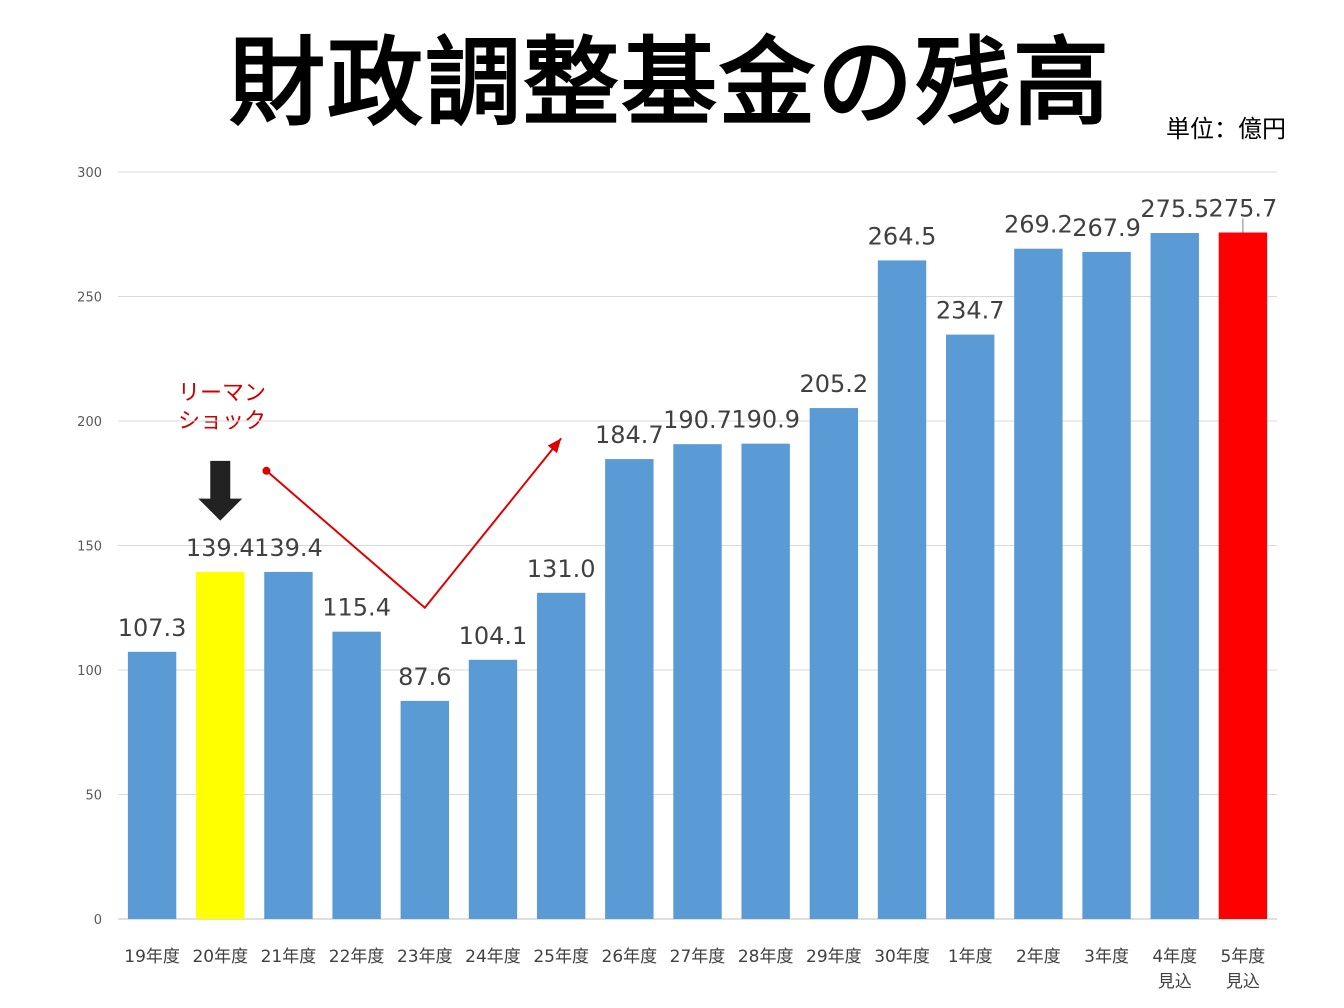 Image resolution: width=1344 pixels, height=1008 pixels. I want to click on data-label: 115.4, so click(356, 608).